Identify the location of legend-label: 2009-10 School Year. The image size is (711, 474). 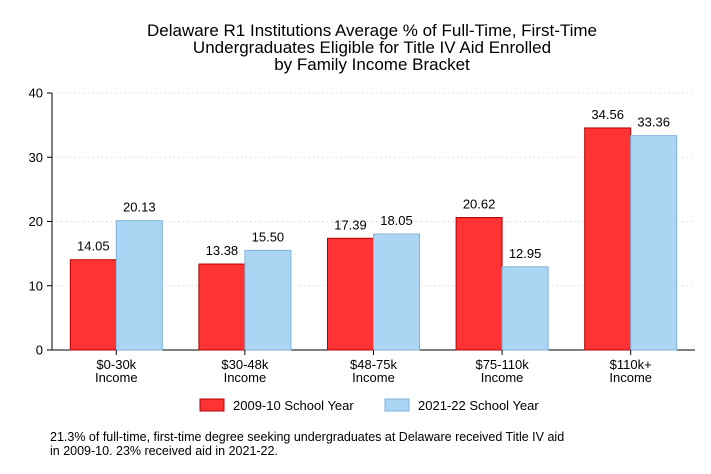
(293, 405).